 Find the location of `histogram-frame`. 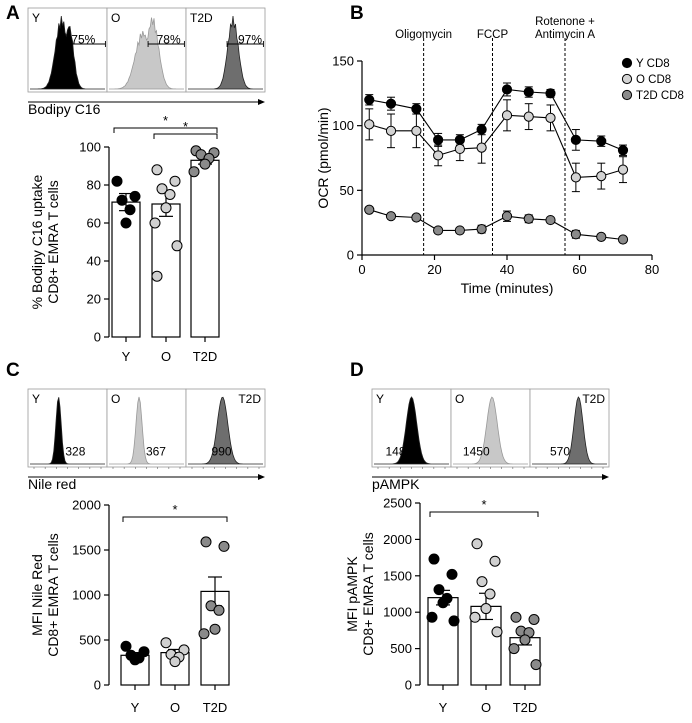

histogram-frame is located at coordinates (67, 428).